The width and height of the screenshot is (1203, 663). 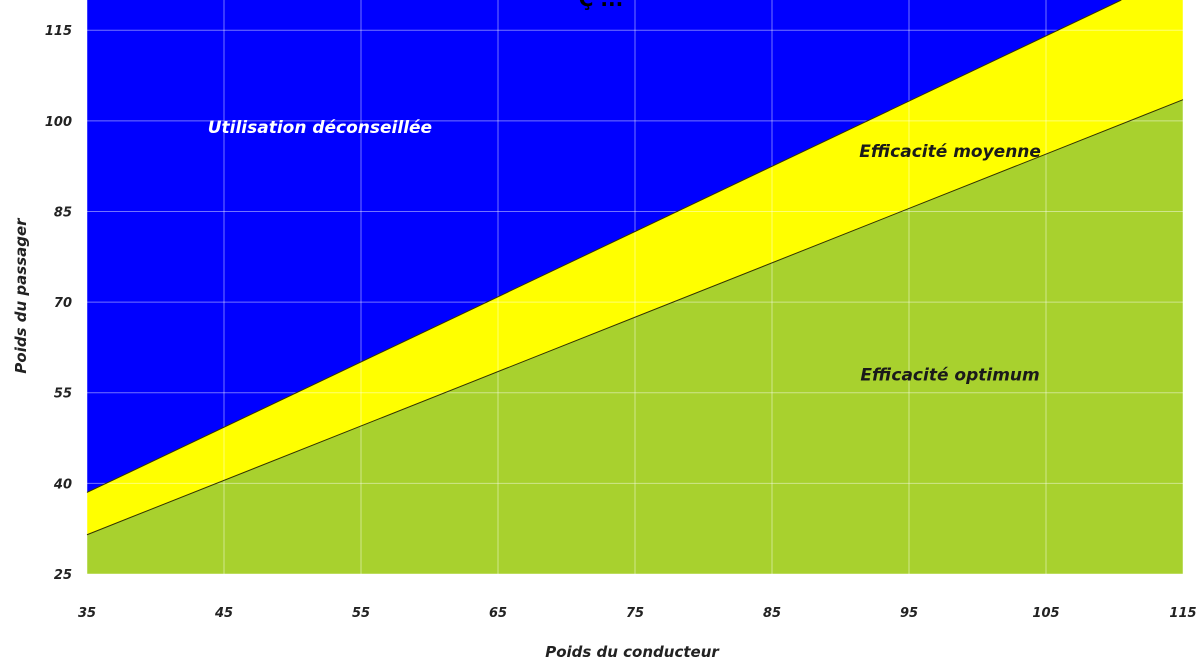 I want to click on y-tick-label: 100, so click(x=58, y=122).